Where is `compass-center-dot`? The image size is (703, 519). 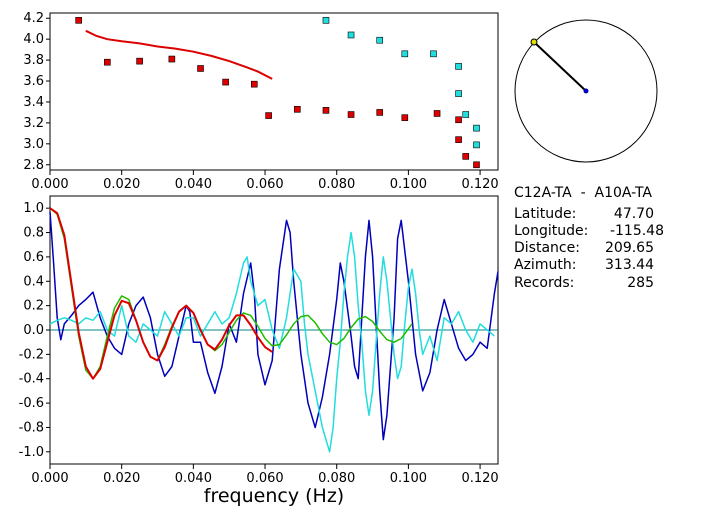
compass-center-dot is located at coordinates (586, 91).